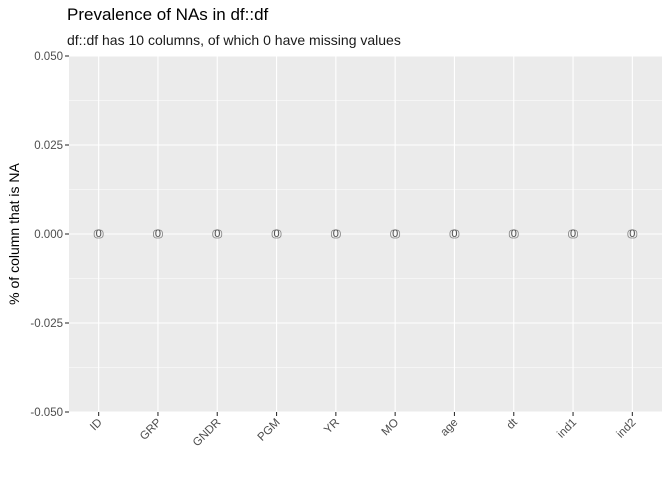 The height and width of the screenshot is (480, 672). Describe the element at coordinates (513, 424) in the screenshot. I see `x-tick-label: dt` at that location.